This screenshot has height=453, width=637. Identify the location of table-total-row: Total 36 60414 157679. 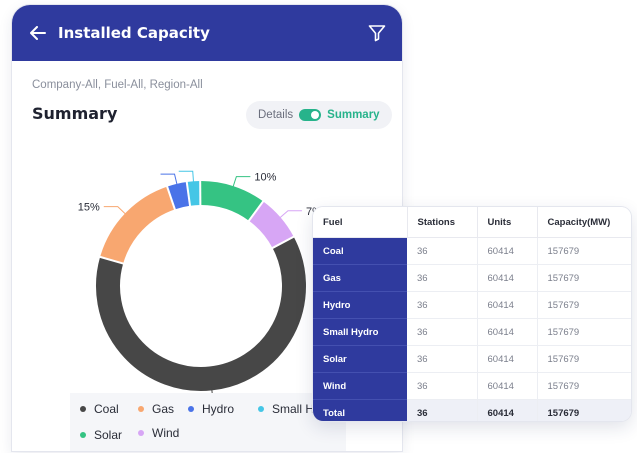
(472, 410).